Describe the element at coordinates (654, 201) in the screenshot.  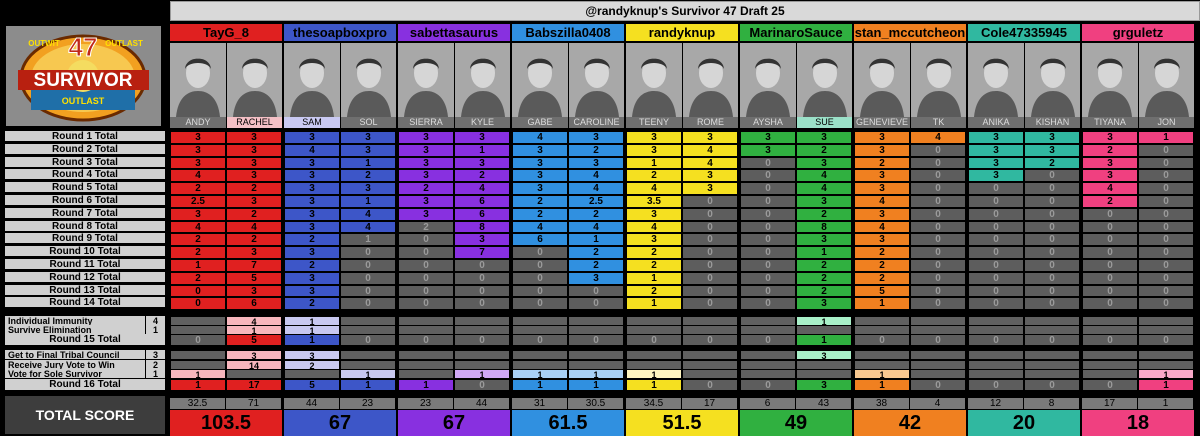
I see `score-cell: 3.5` at that location.